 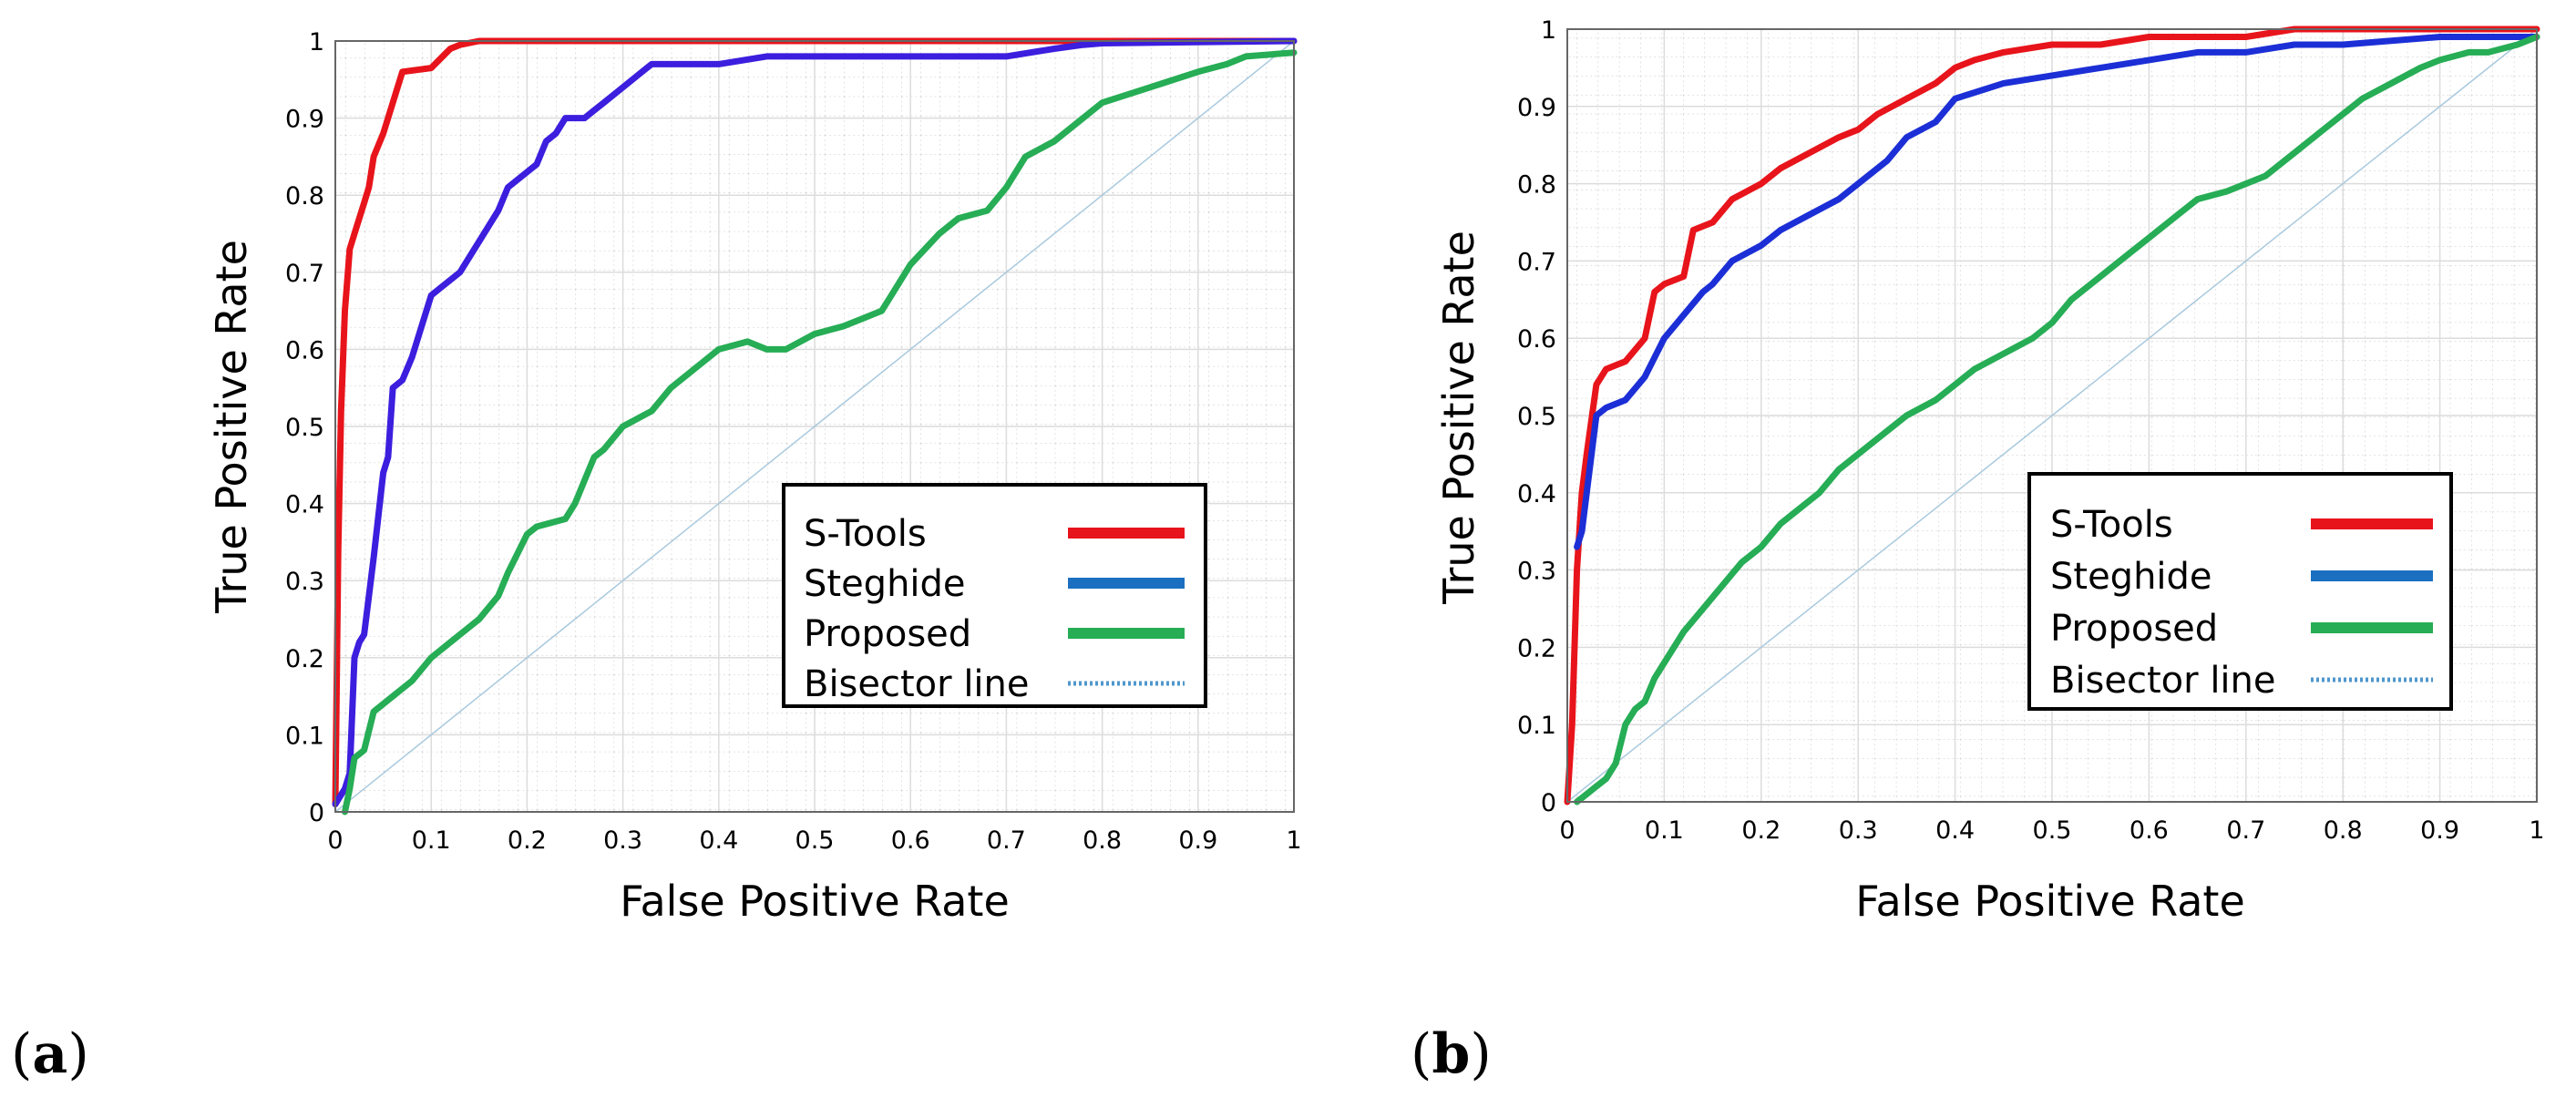 I want to click on legend-b: S-Tools Steghide Proposed Bisector line, so click(x=2240, y=591).